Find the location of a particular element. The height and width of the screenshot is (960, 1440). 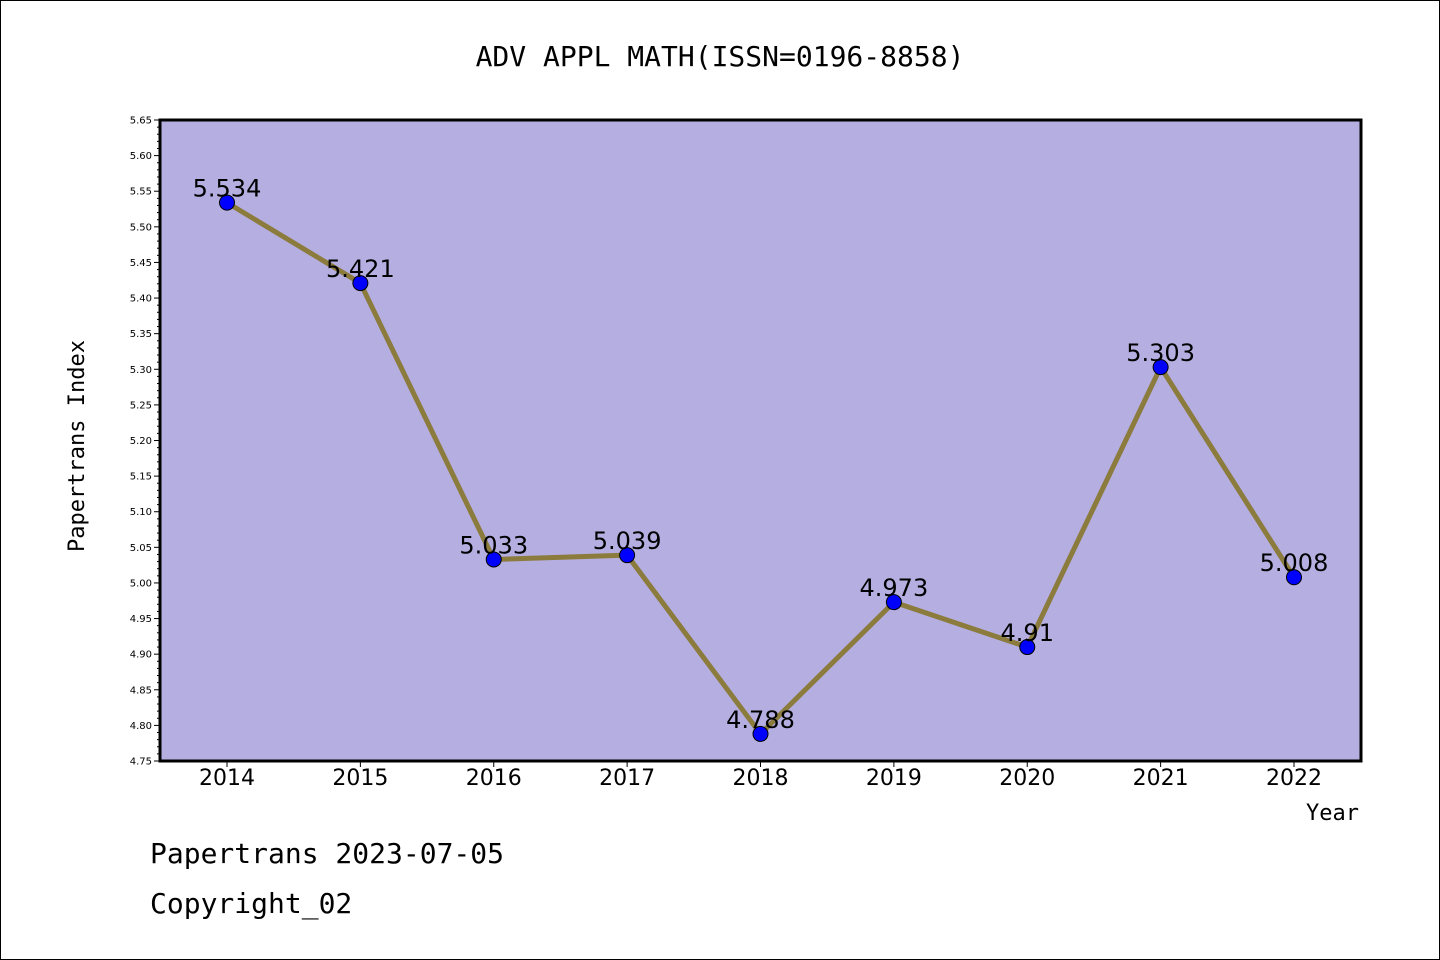

y-tick-label: 5.40 is located at coordinates (141, 299).